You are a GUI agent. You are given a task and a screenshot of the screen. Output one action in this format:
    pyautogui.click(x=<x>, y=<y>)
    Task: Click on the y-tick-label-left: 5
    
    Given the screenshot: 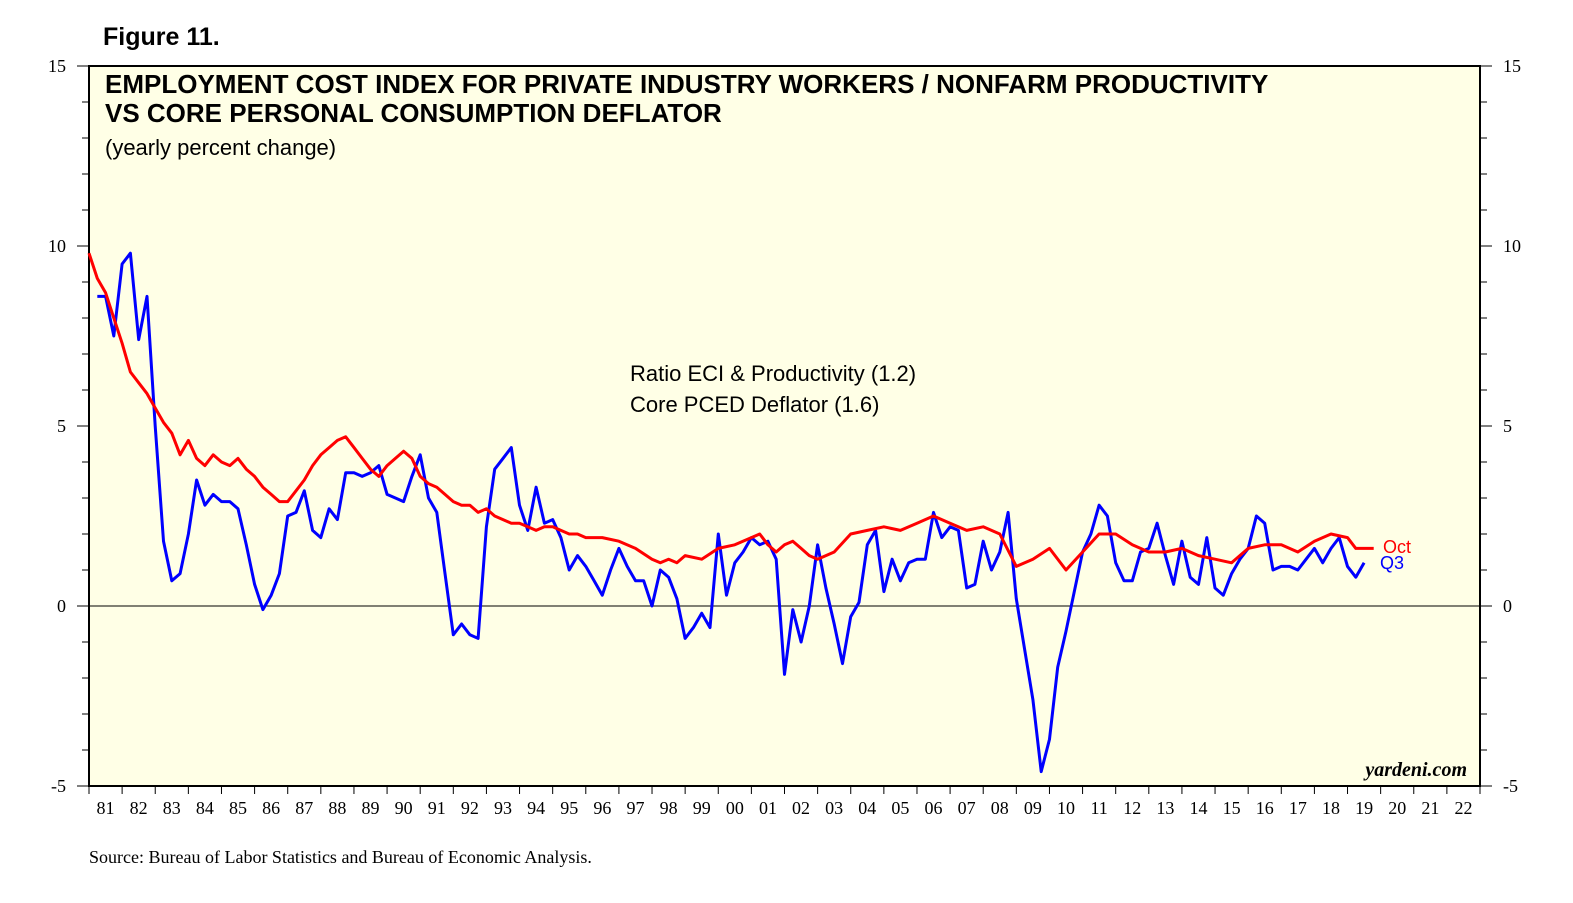 What is the action you would take?
    pyautogui.click(x=61, y=426)
    